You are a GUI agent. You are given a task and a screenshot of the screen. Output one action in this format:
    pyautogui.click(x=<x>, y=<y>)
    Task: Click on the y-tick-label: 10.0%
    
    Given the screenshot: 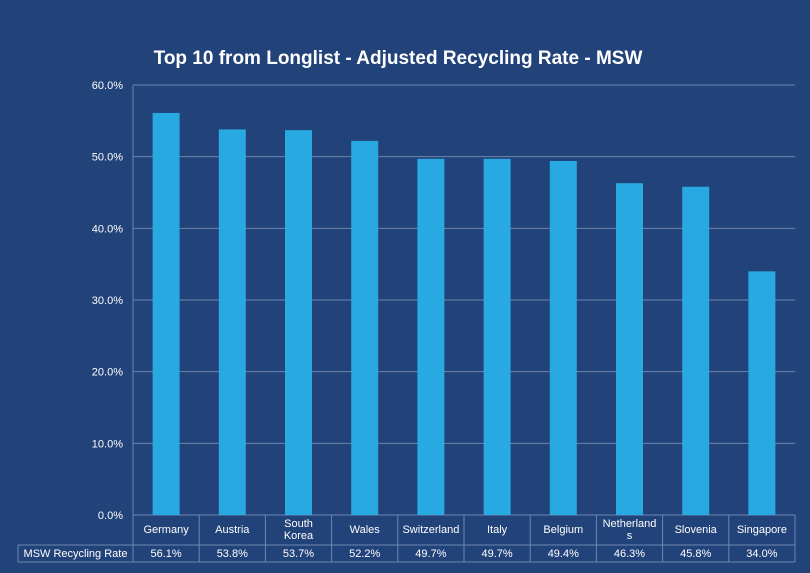 What is the action you would take?
    pyautogui.click(x=107, y=444)
    